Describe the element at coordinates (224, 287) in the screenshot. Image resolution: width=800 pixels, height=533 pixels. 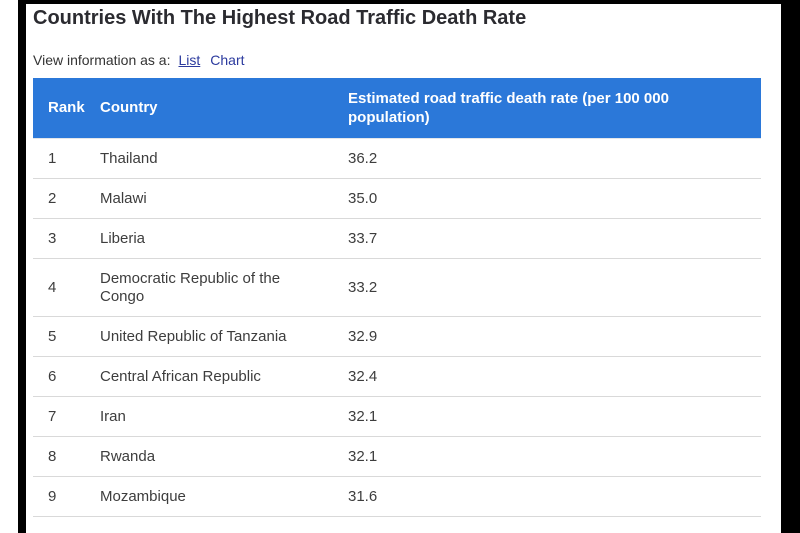
I see `country-cell: Democratic Republic of the Congo` at that location.